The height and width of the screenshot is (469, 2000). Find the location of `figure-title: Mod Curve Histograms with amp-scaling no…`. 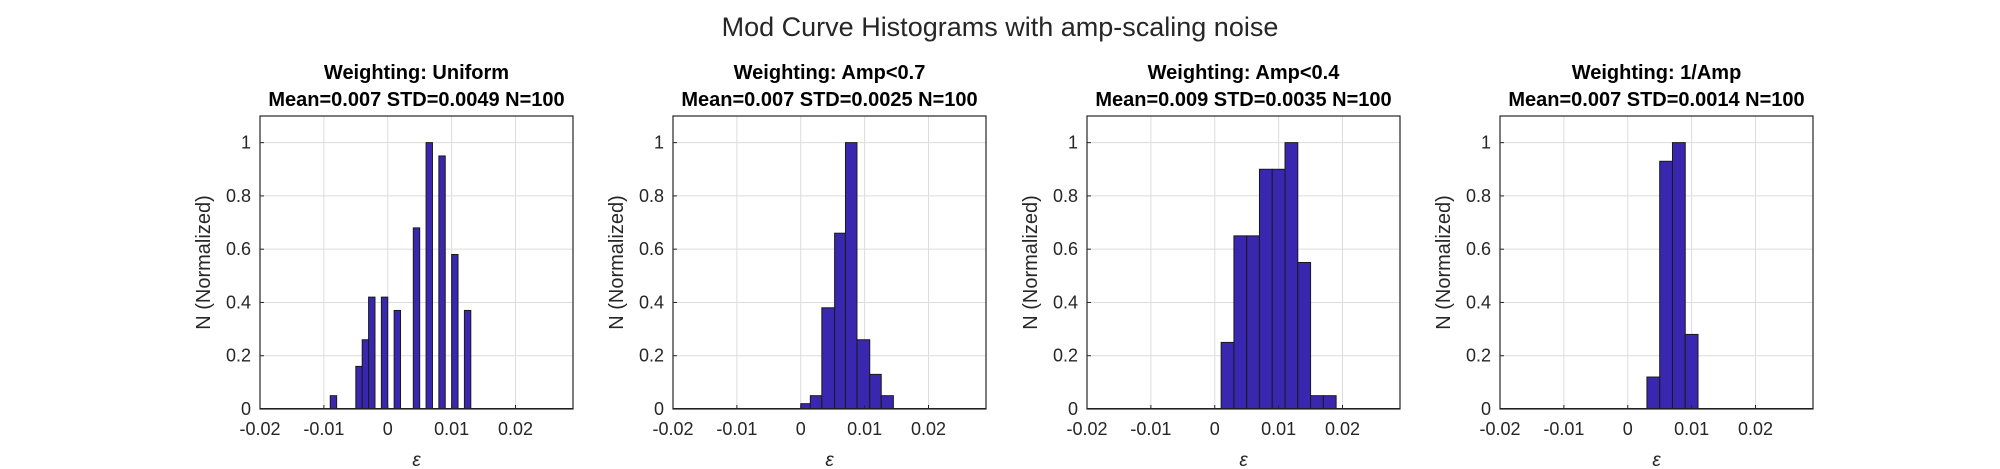

figure-title: Mod Curve Histograms with amp-scaling no… is located at coordinates (1000, 27).